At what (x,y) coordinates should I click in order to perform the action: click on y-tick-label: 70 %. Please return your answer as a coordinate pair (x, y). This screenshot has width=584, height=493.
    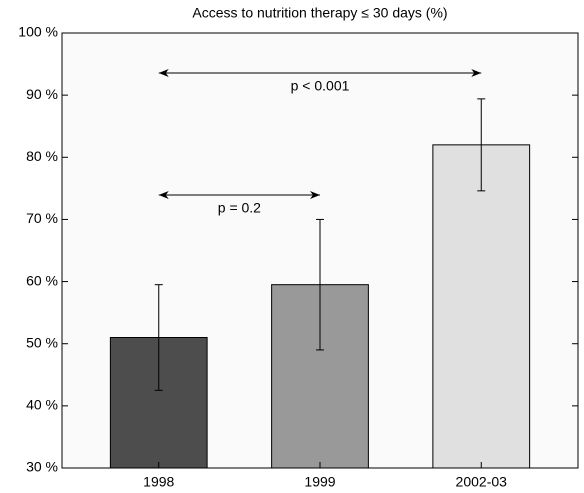
    Looking at the image, I should click on (42, 218).